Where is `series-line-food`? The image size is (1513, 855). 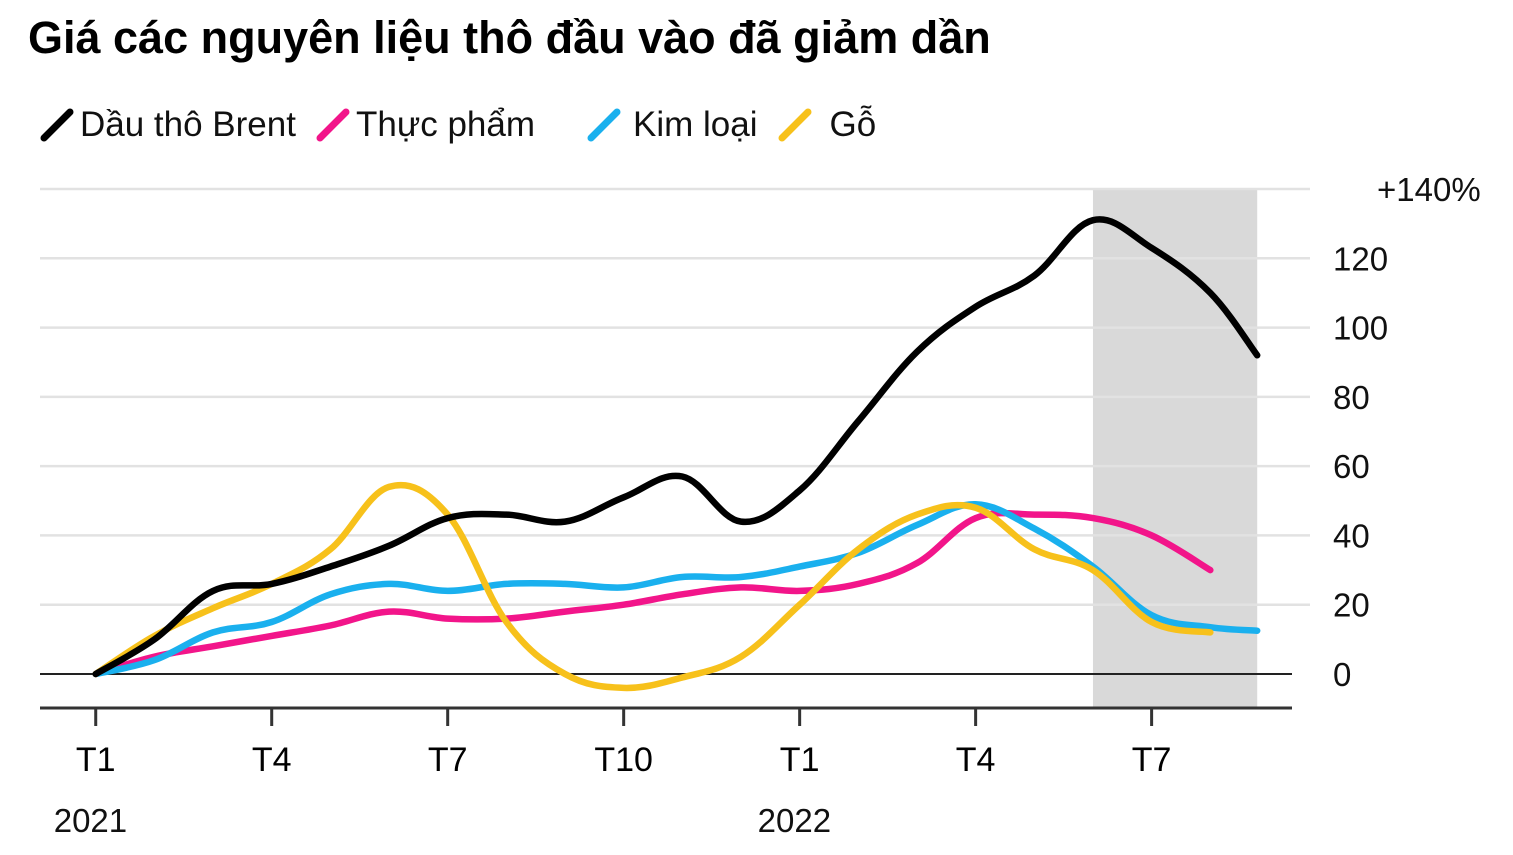 series-line-food is located at coordinates (653, 593).